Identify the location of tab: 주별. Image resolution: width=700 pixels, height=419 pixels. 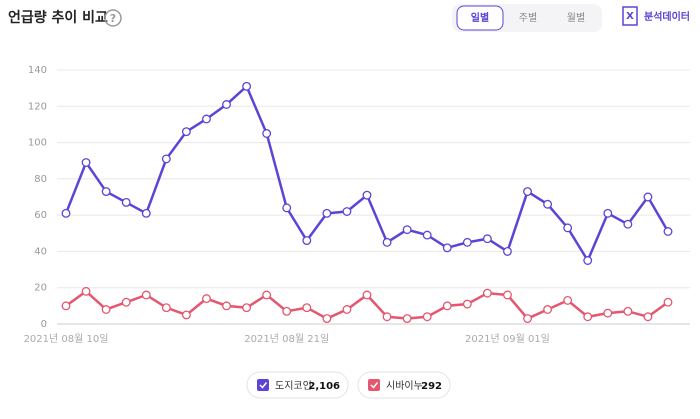
(528, 18).